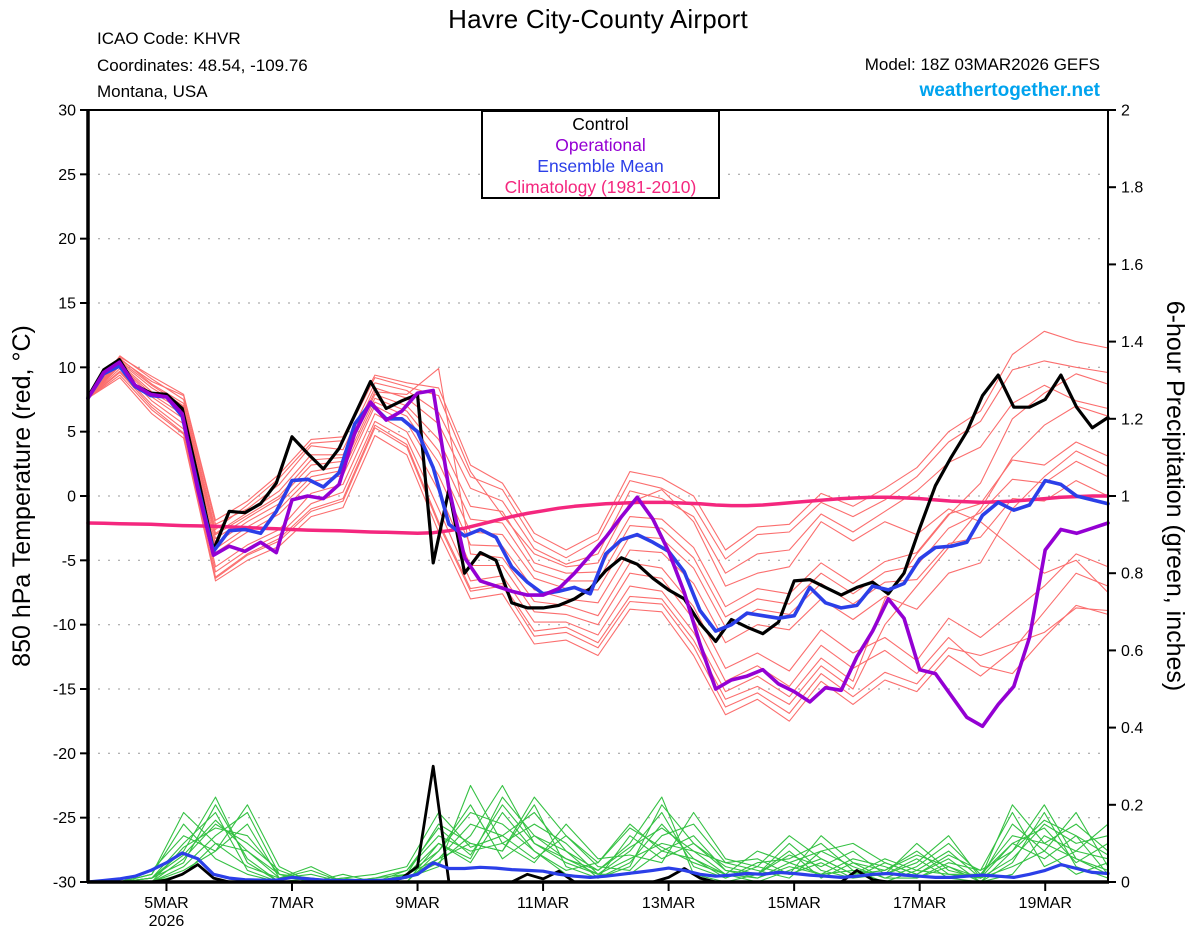 The image size is (1200, 927). I want to click on region: Montana, USA, so click(152, 91).